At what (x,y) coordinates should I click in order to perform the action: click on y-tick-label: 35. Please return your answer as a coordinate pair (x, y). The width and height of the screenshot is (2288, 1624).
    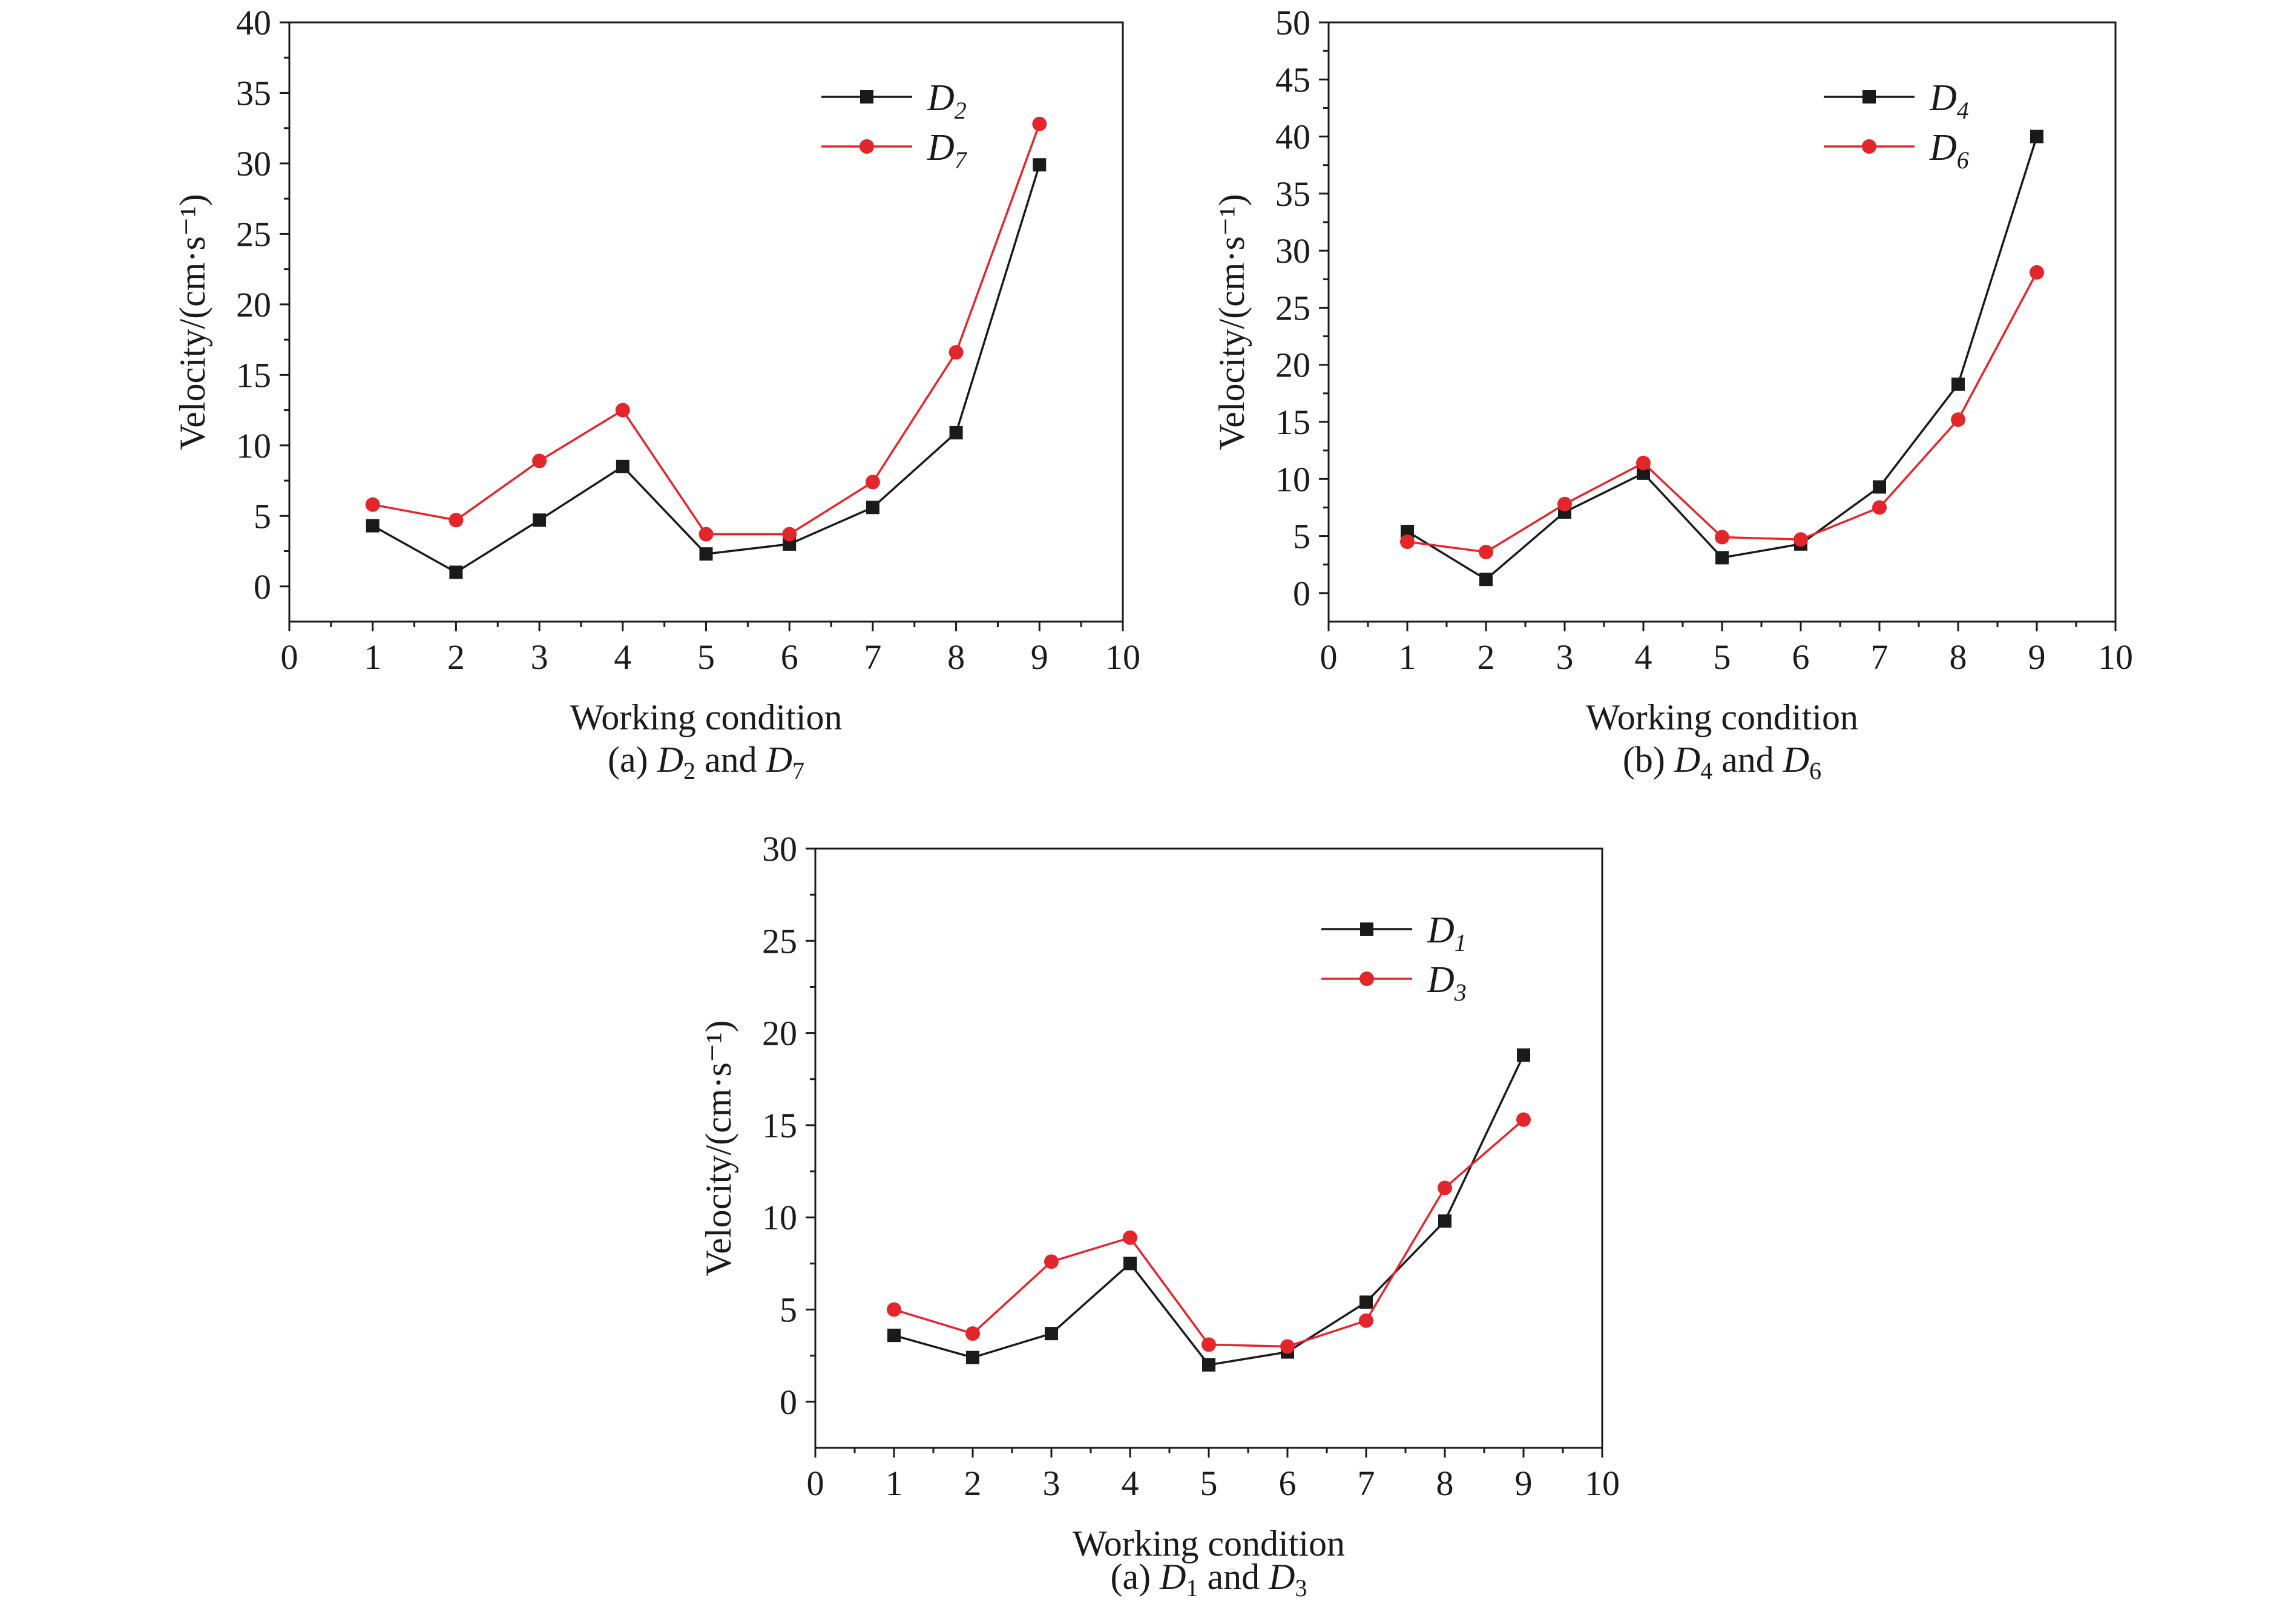
    Looking at the image, I should click on (254, 93).